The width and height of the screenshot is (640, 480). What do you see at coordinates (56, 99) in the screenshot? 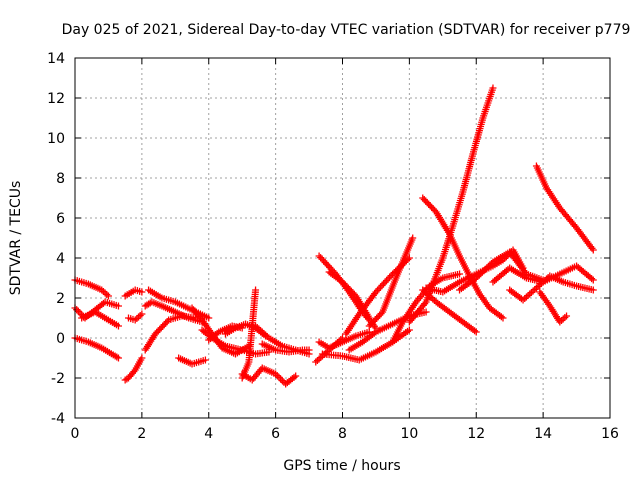
I see `y-tick-label: 12` at bounding box center [56, 99].